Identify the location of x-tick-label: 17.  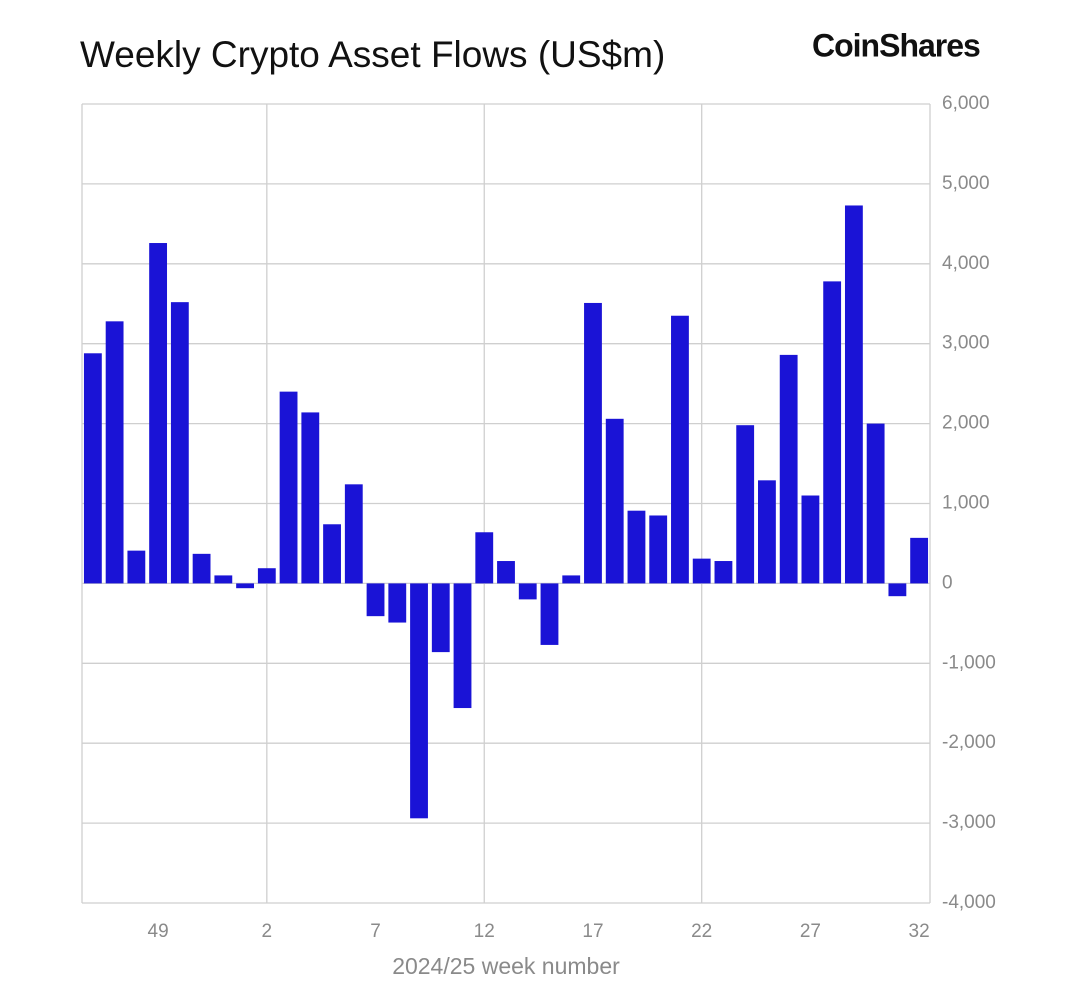
(592, 931).